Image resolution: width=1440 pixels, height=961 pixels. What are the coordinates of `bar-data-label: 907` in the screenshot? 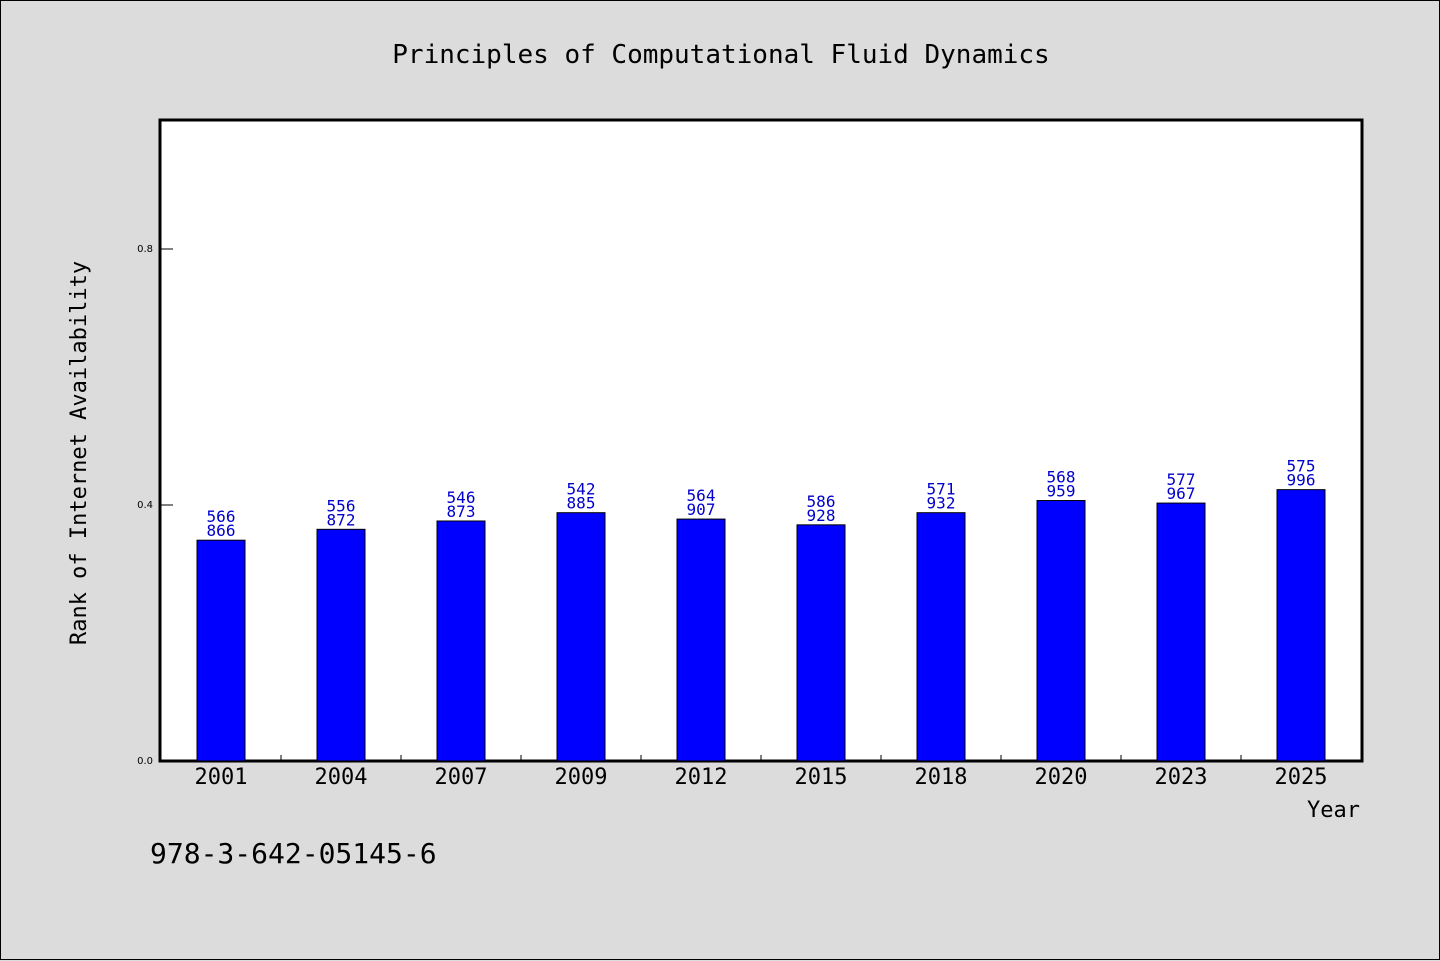 It's located at (701, 509).